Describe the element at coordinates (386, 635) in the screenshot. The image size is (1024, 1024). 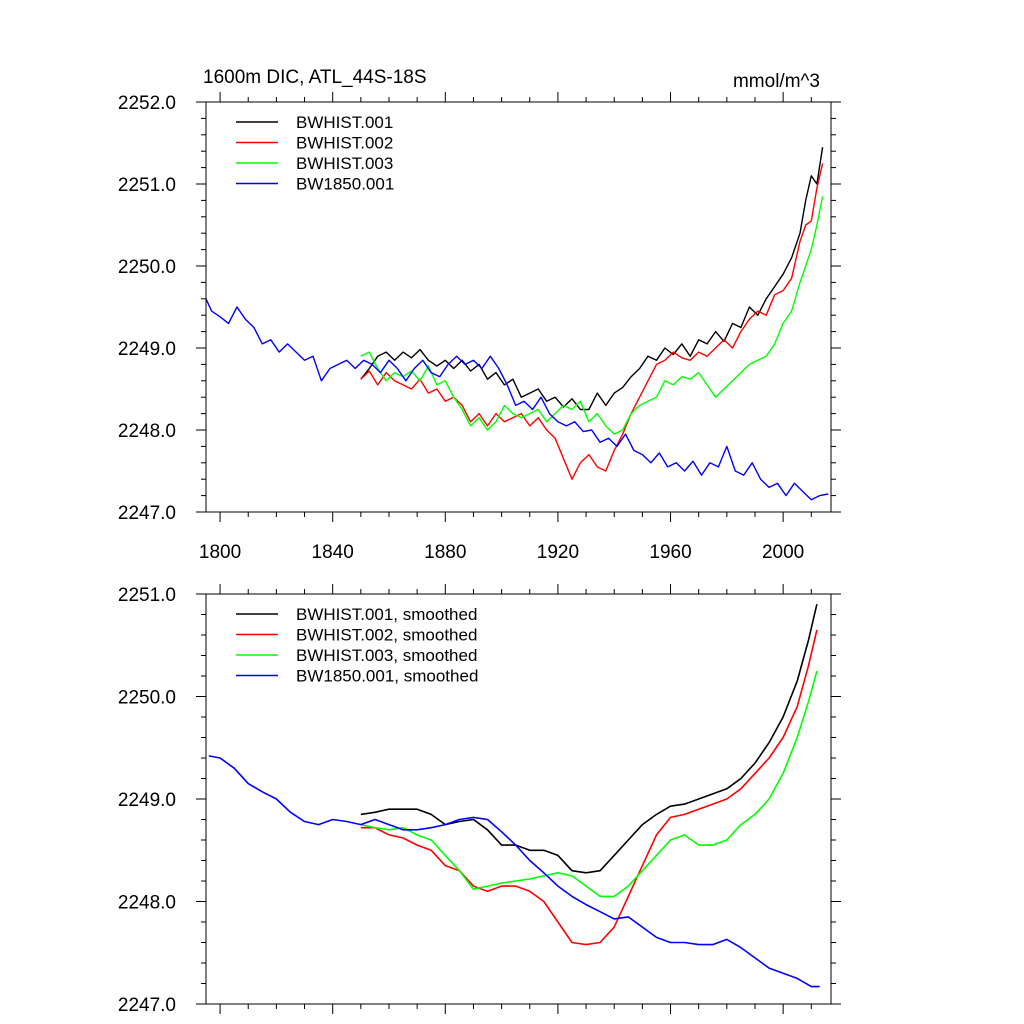
I see `legend-label: BWHIST.002, smoothed` at that location.